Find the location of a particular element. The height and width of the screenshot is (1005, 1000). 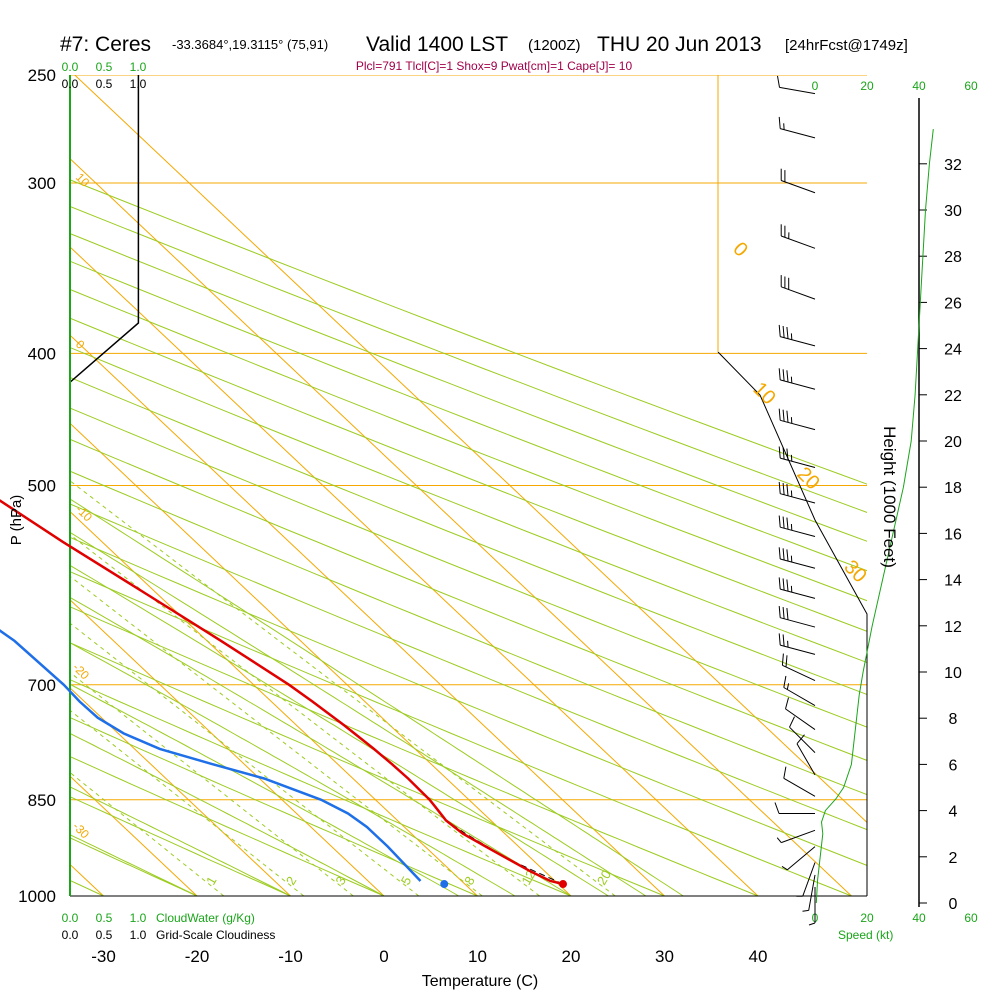

pressure-tick-label: 400 is located at coordinates (42, 353).